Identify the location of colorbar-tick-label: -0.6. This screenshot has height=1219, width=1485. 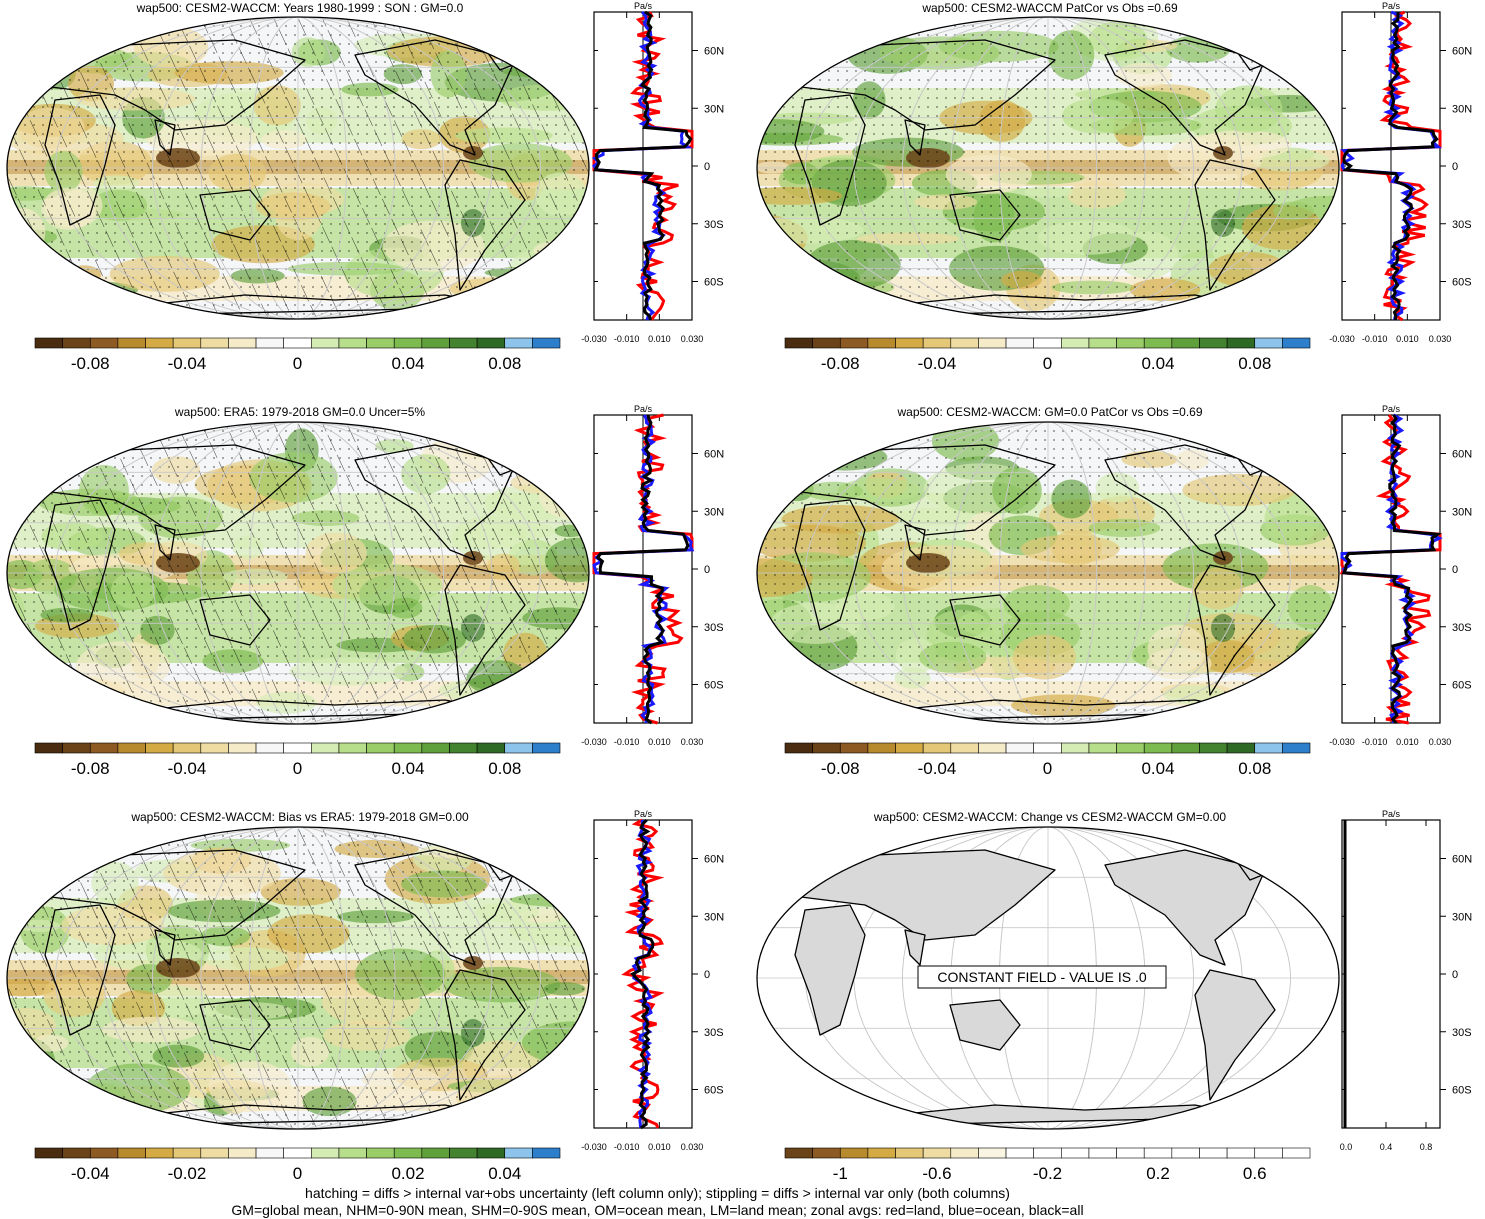
(936, 1173).